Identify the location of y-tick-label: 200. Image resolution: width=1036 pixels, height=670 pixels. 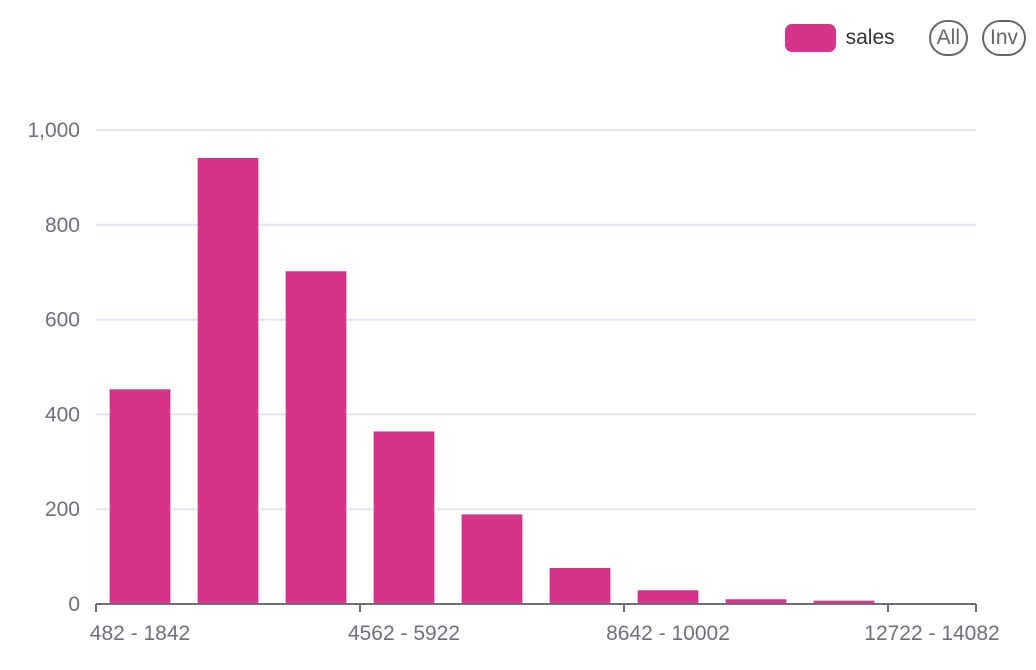
(62, 509).